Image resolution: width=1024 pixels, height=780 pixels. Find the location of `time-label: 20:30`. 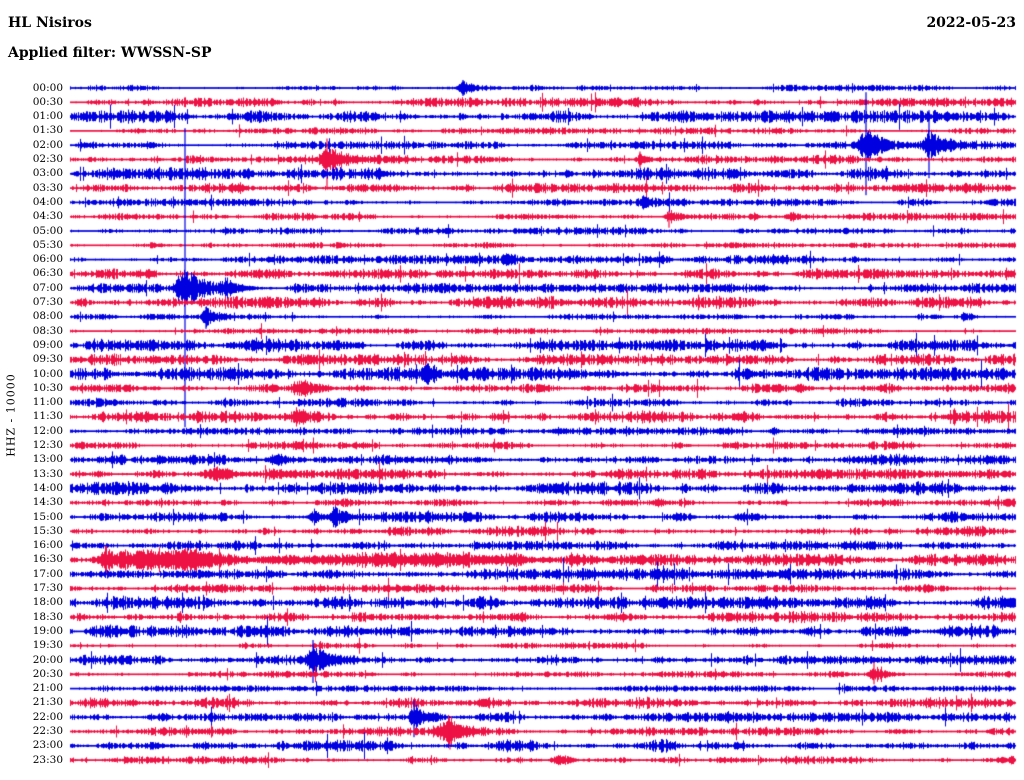

time-label: 20:30 is located at coordinates (47, 673).